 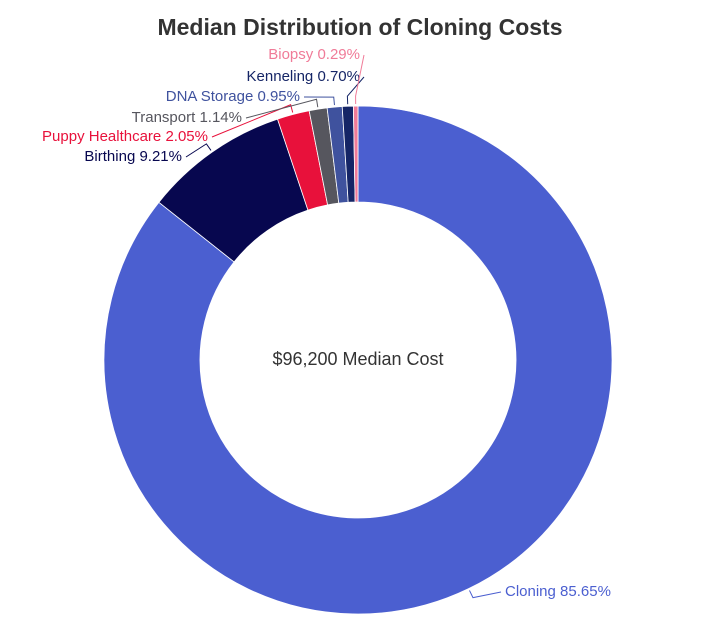 What do you see at coordinates (530, 591) in the screenshot?
I see `slice-name: Cloning` at bounding box center [530, 591].